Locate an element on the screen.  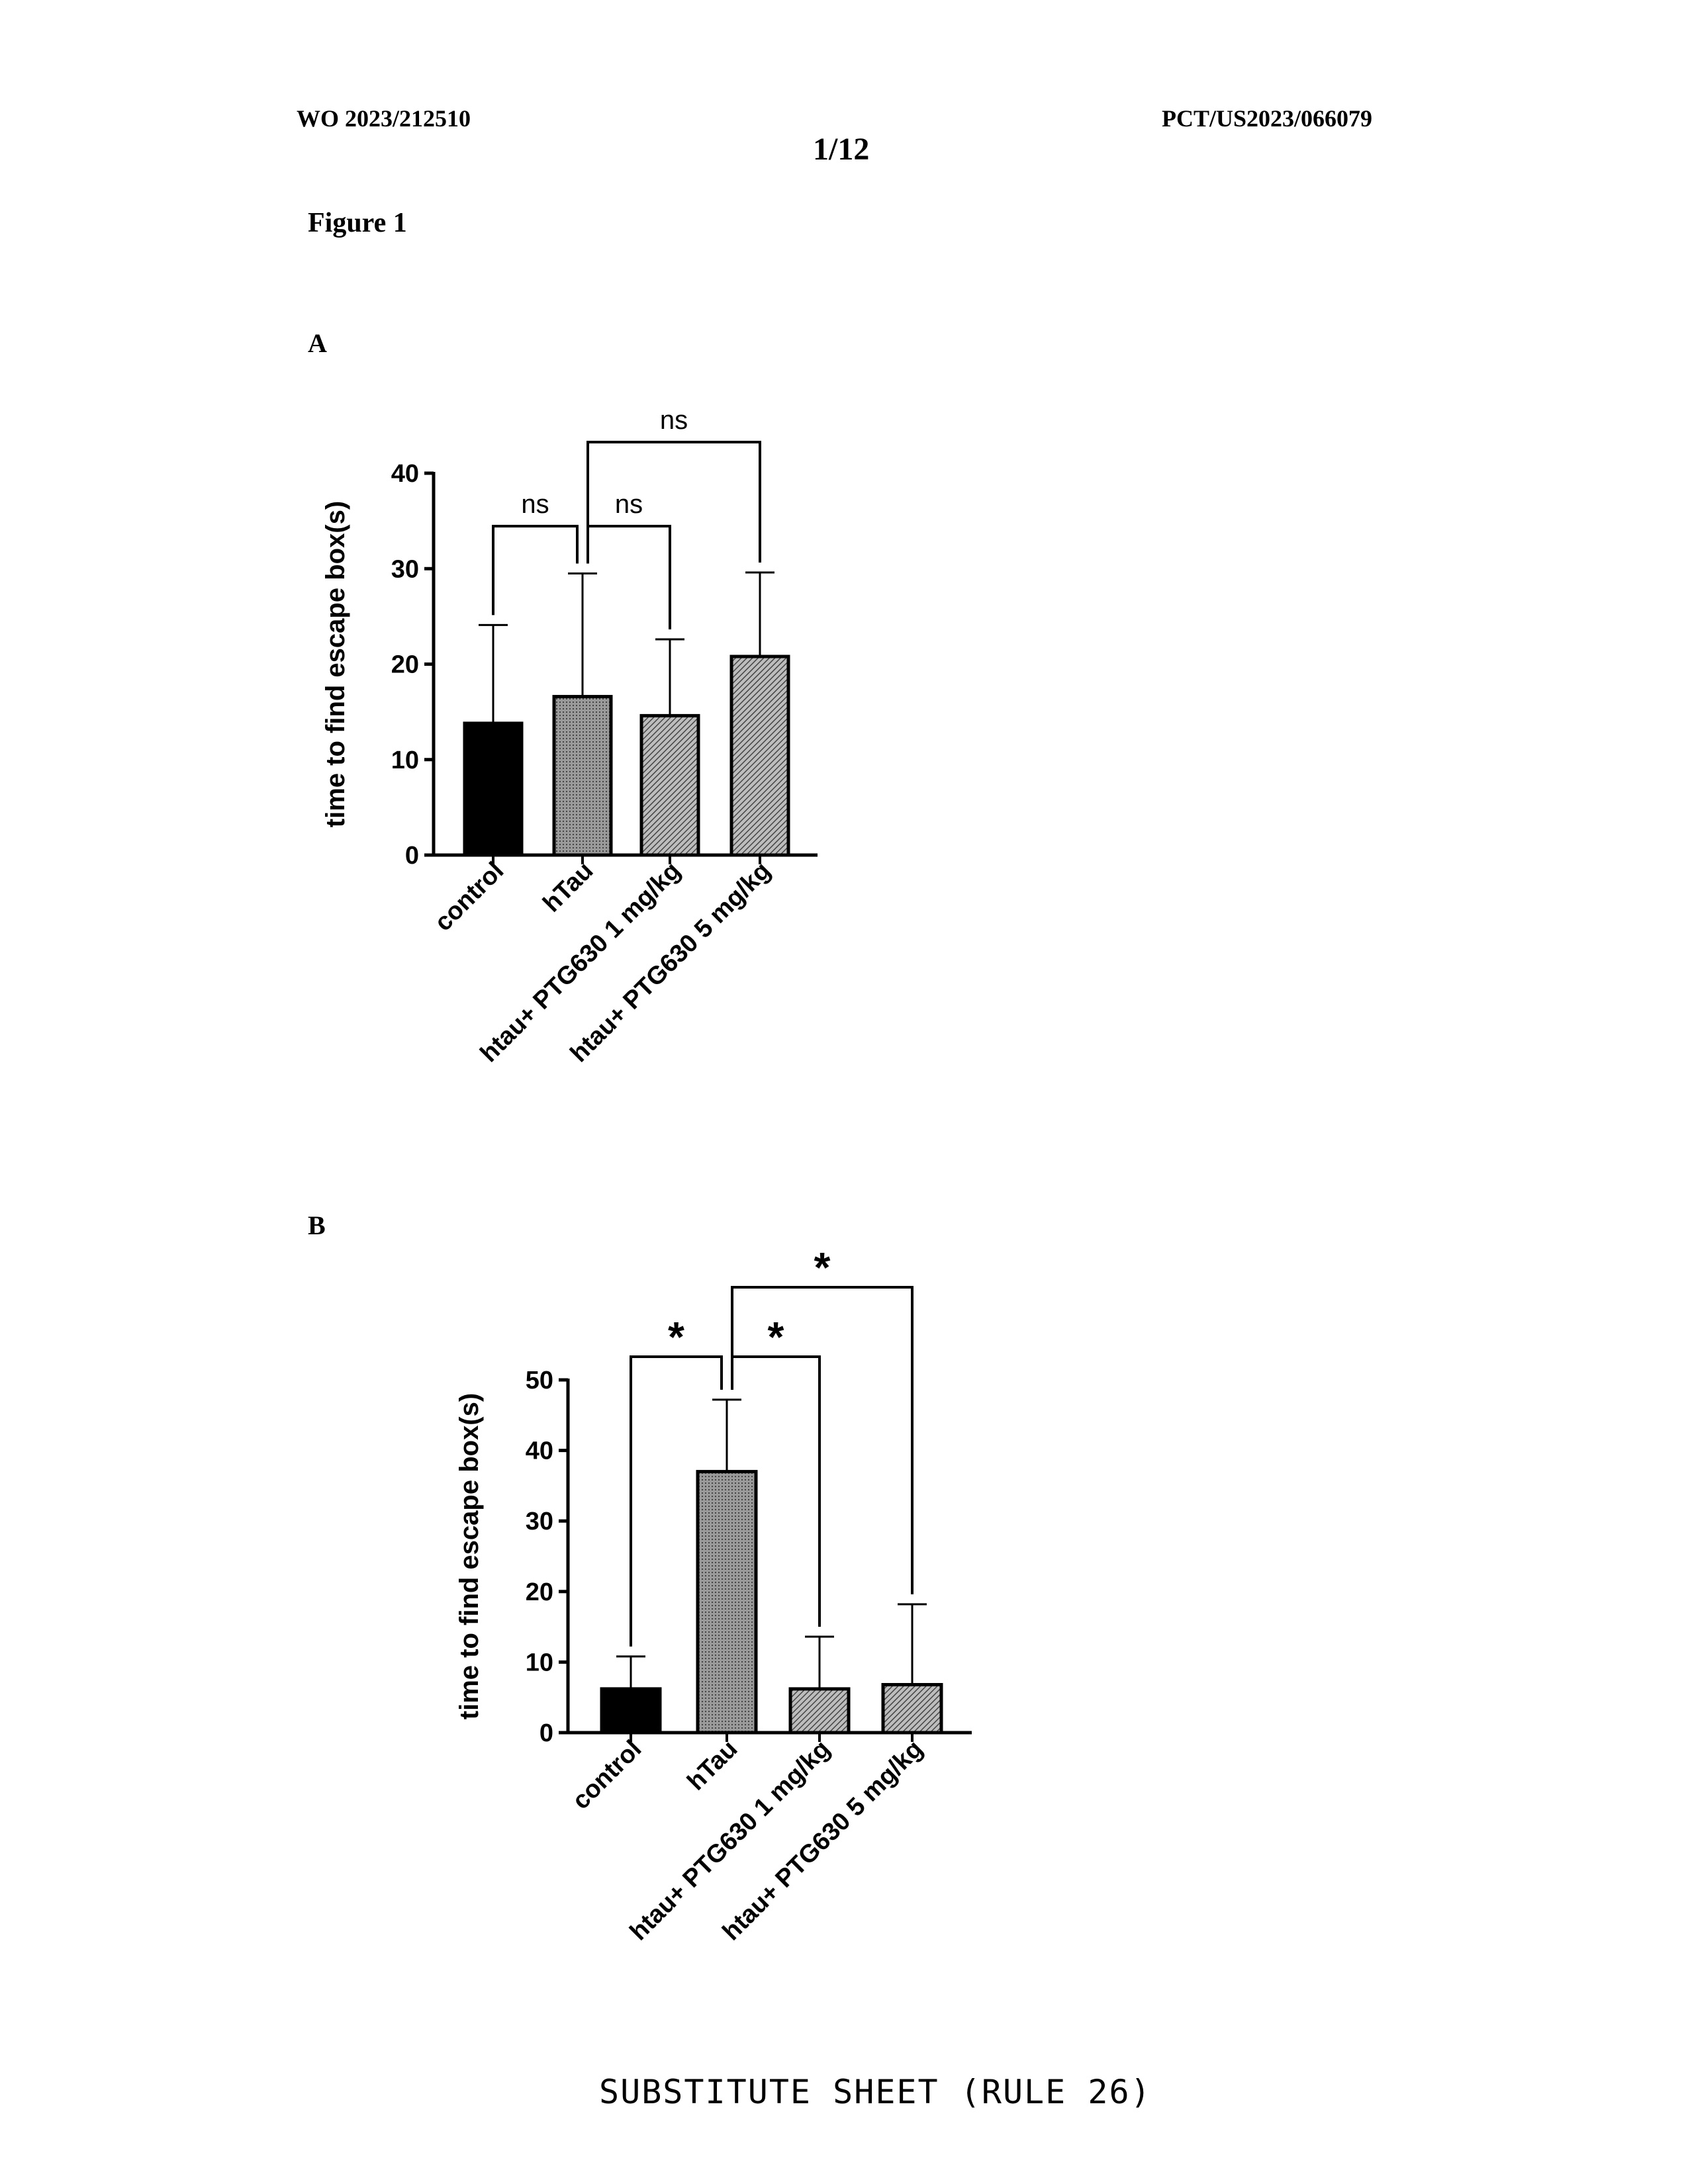
y-axis-label: time to find escape box(s) is located at coordinates (469, 1556).